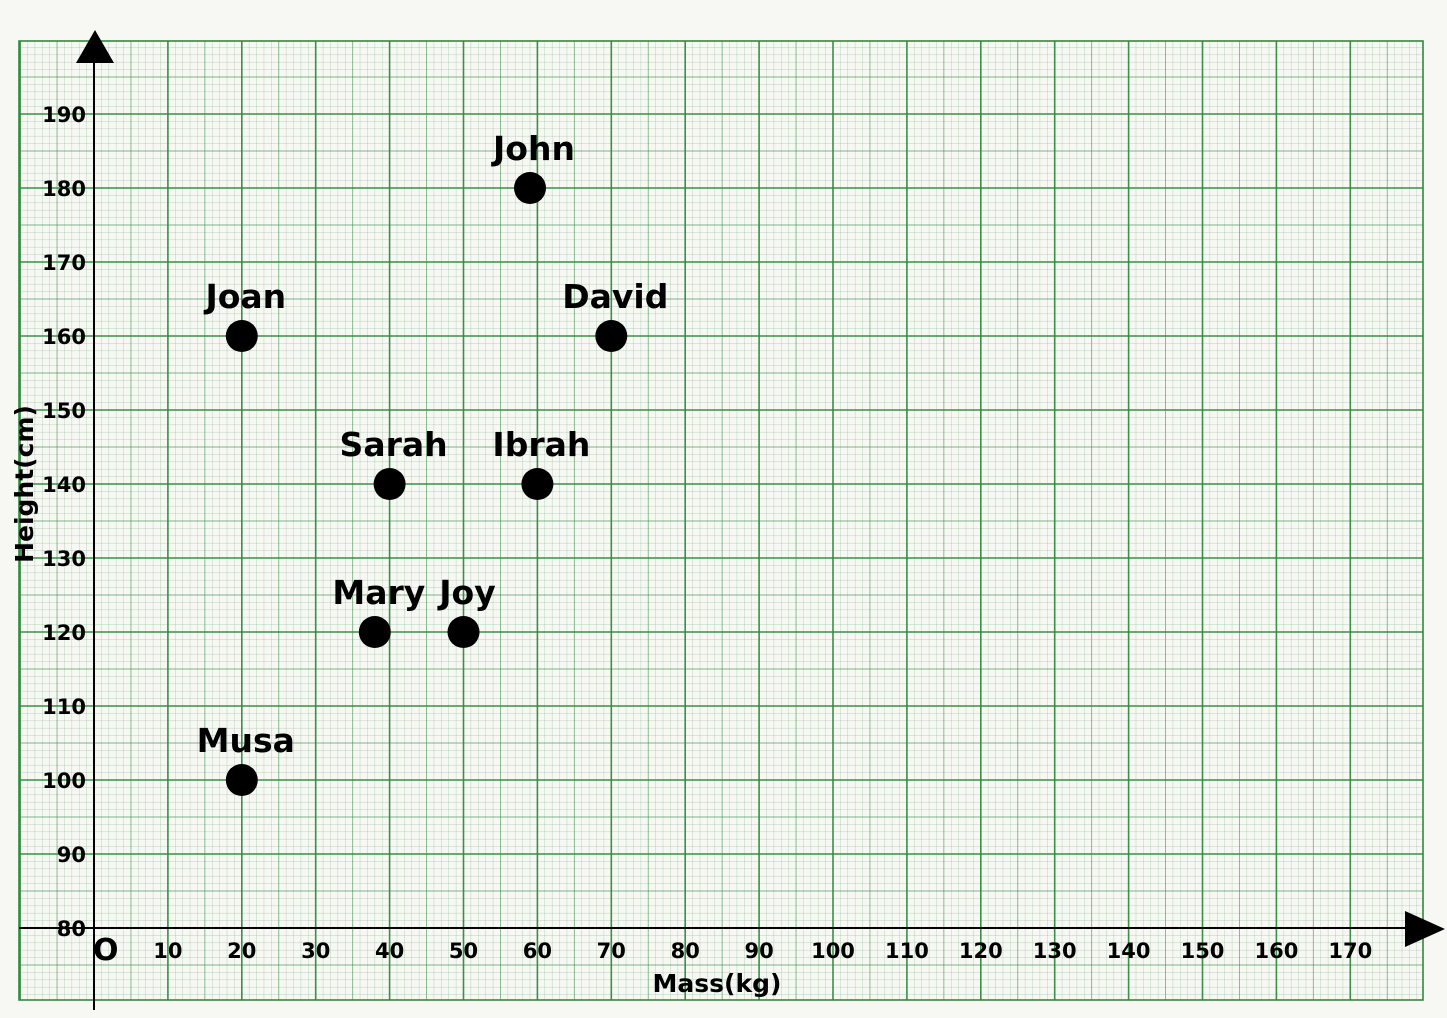  What do you see at coordinates (981, 951) in the screenshot?
I see `x-tick-label: 120` at bounding box center [981, 951].